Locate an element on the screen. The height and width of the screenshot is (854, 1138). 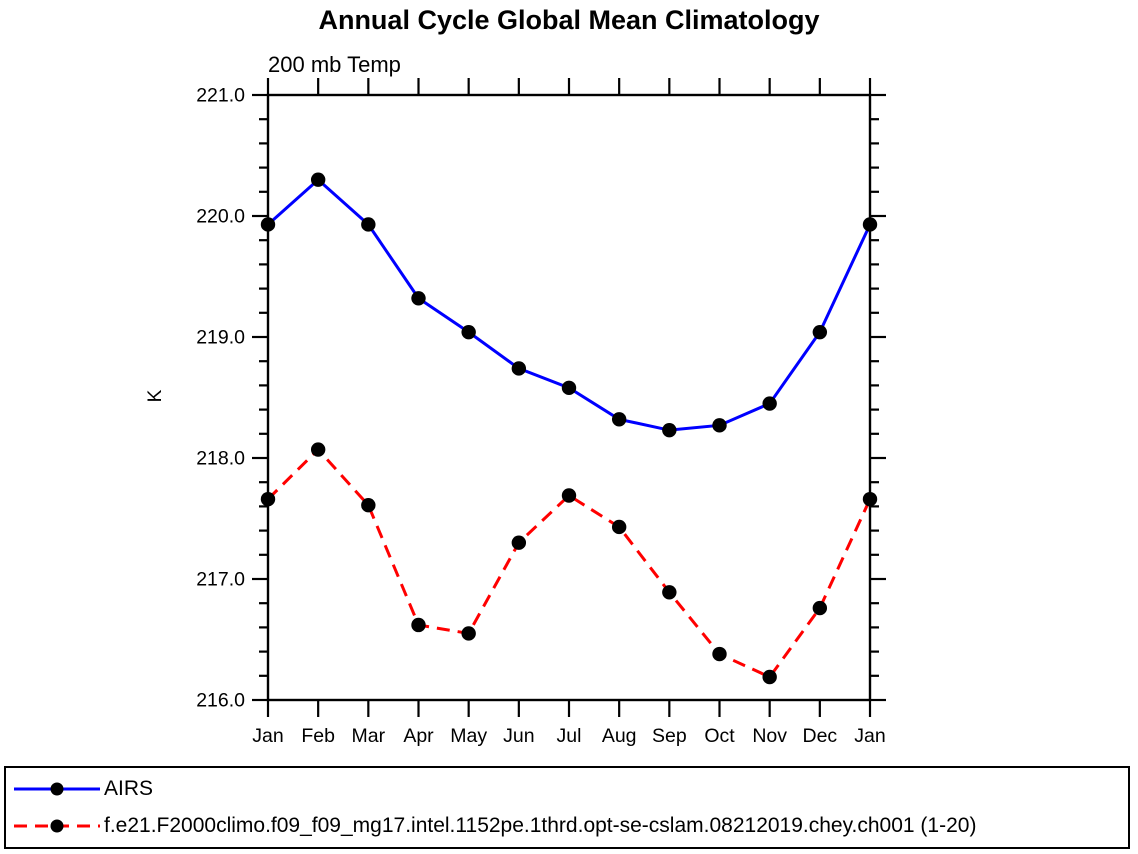
model-run-line-sample is located at coordinates (57, 826).